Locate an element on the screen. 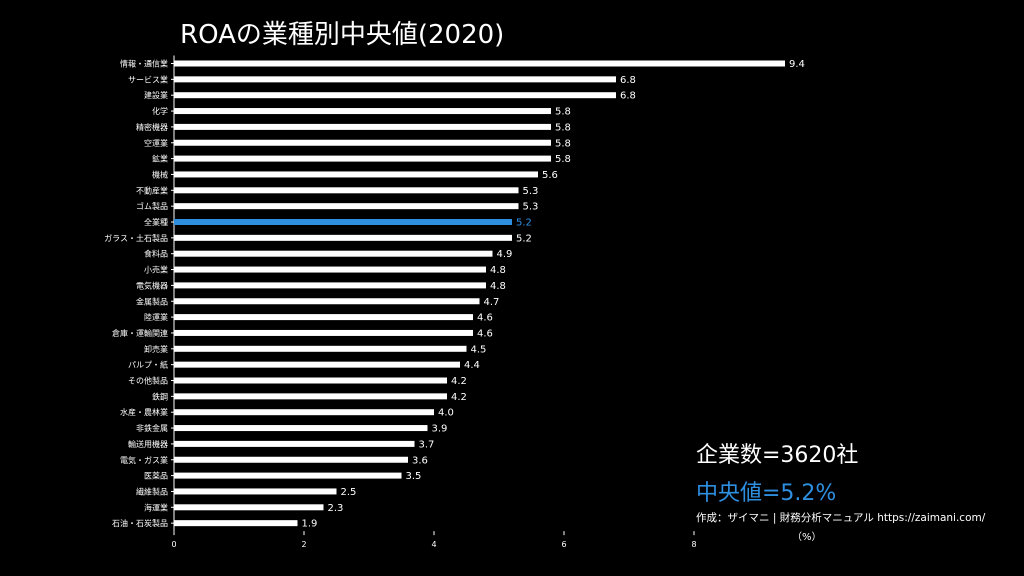 This screenshot has height=576, width=1024. category-label: 卸売業 is located at coordinates (156, 349).